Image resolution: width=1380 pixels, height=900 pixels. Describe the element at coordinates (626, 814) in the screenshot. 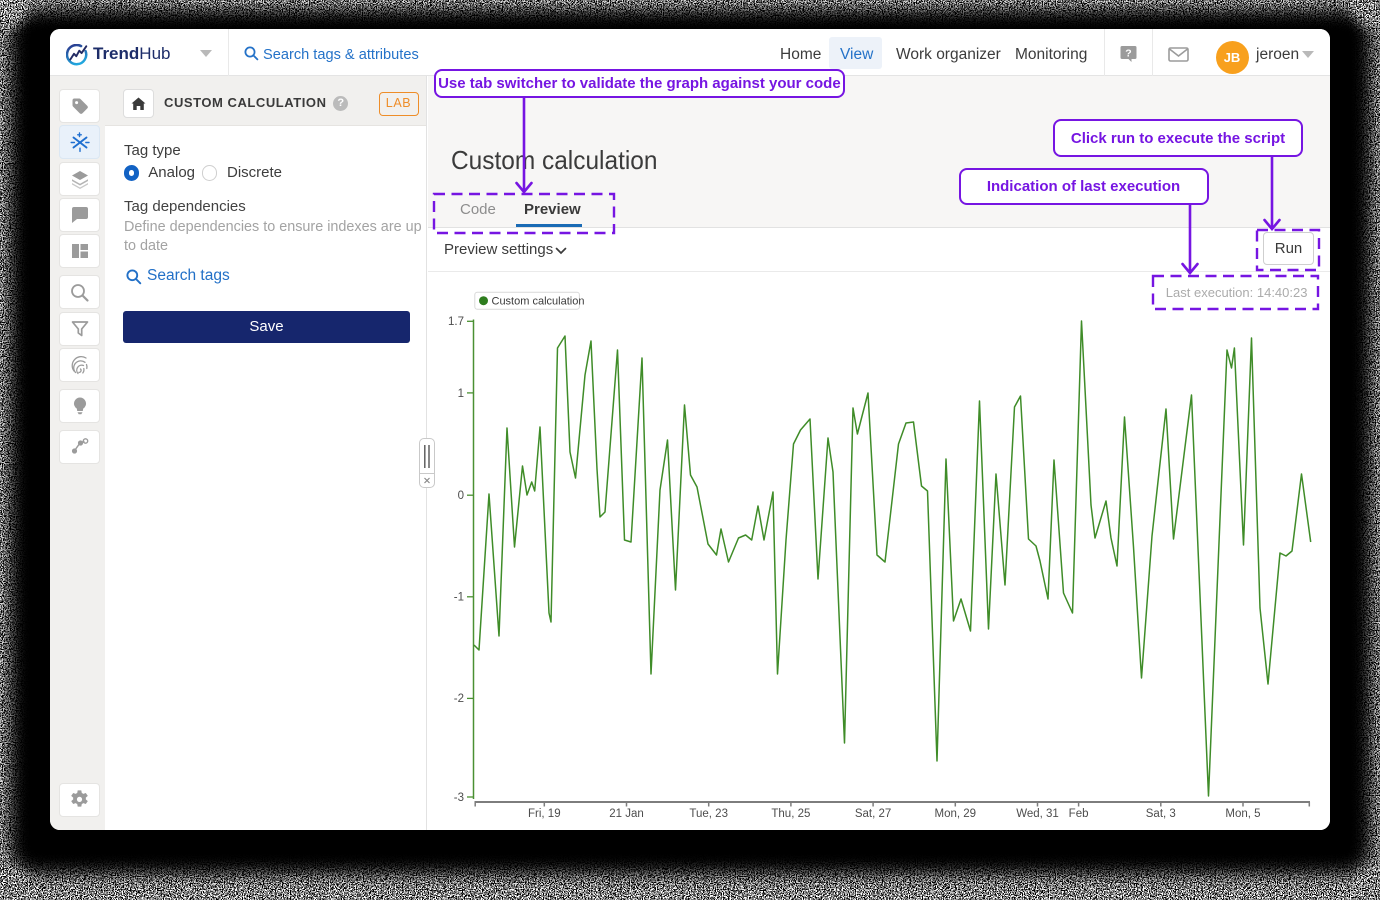

I see `svg-text: 21 Jan` at that location.